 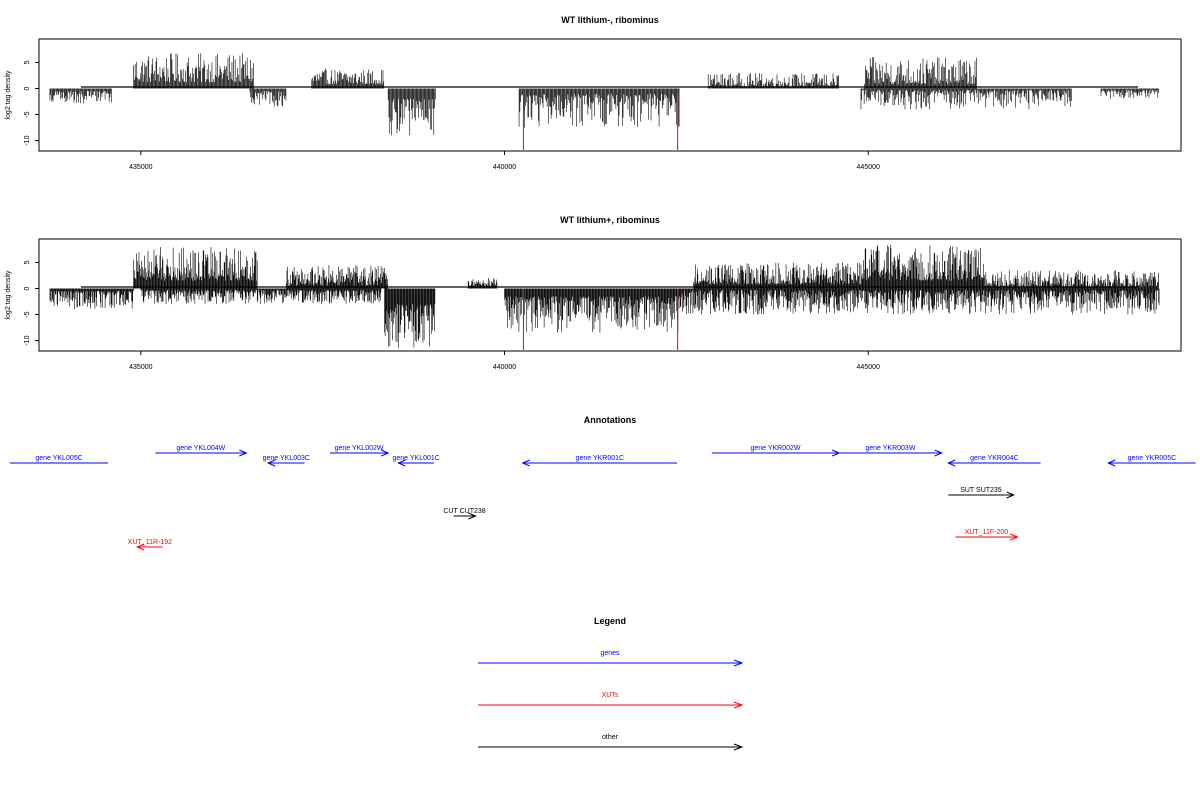 I want to click on legend: Legend genes XUTs other, so click(x=611, y=683).